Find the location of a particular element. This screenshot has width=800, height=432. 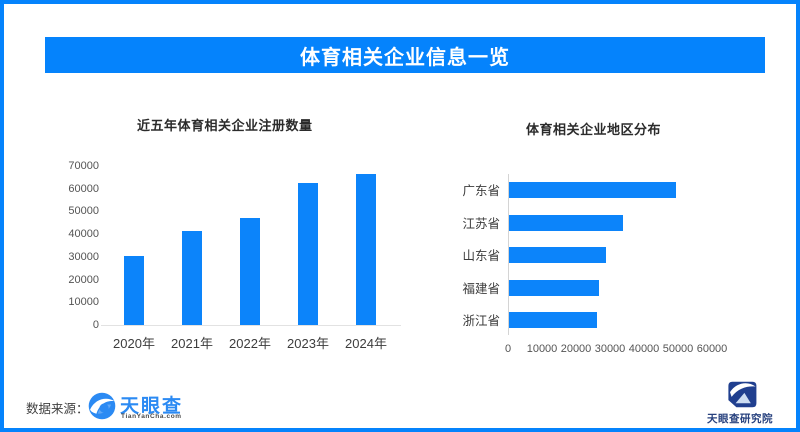

bar-福建省 is located at coordinates (554, 287).